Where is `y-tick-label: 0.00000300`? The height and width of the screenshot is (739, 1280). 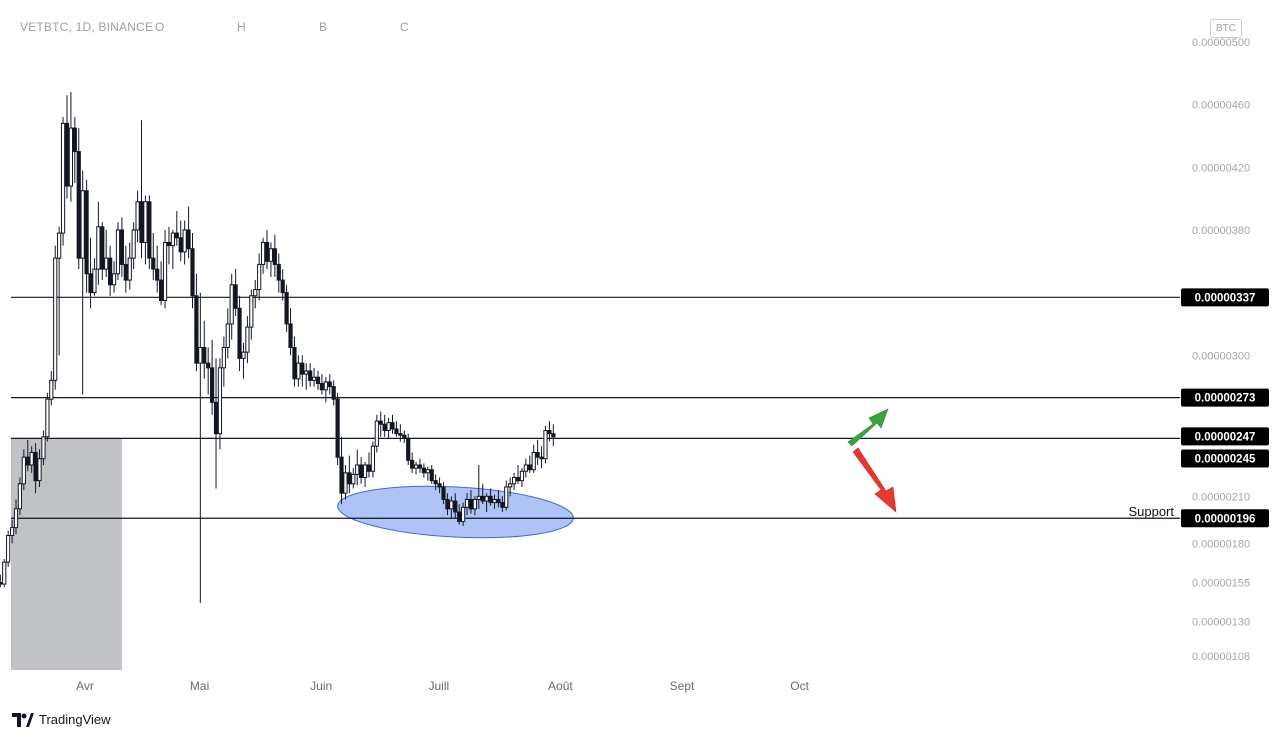 y-tick-label: 0.00000300 is located at coordinates (1221, 356).